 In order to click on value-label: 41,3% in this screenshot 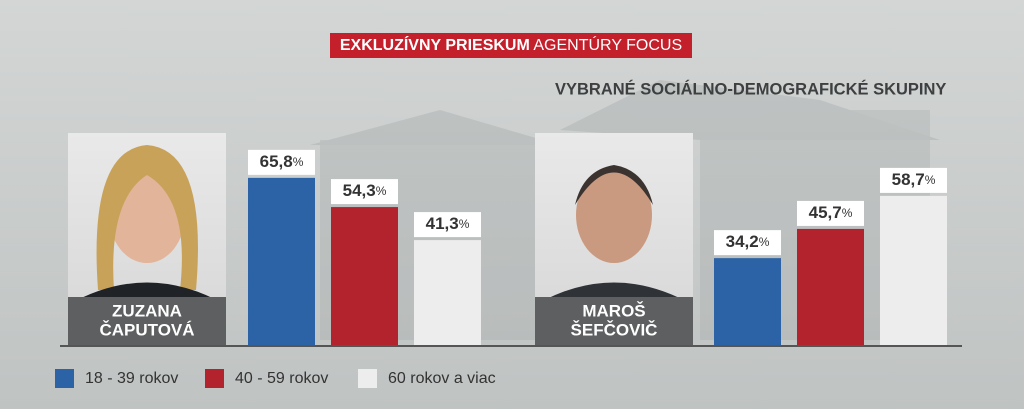, I will do `click(448, 224)`.